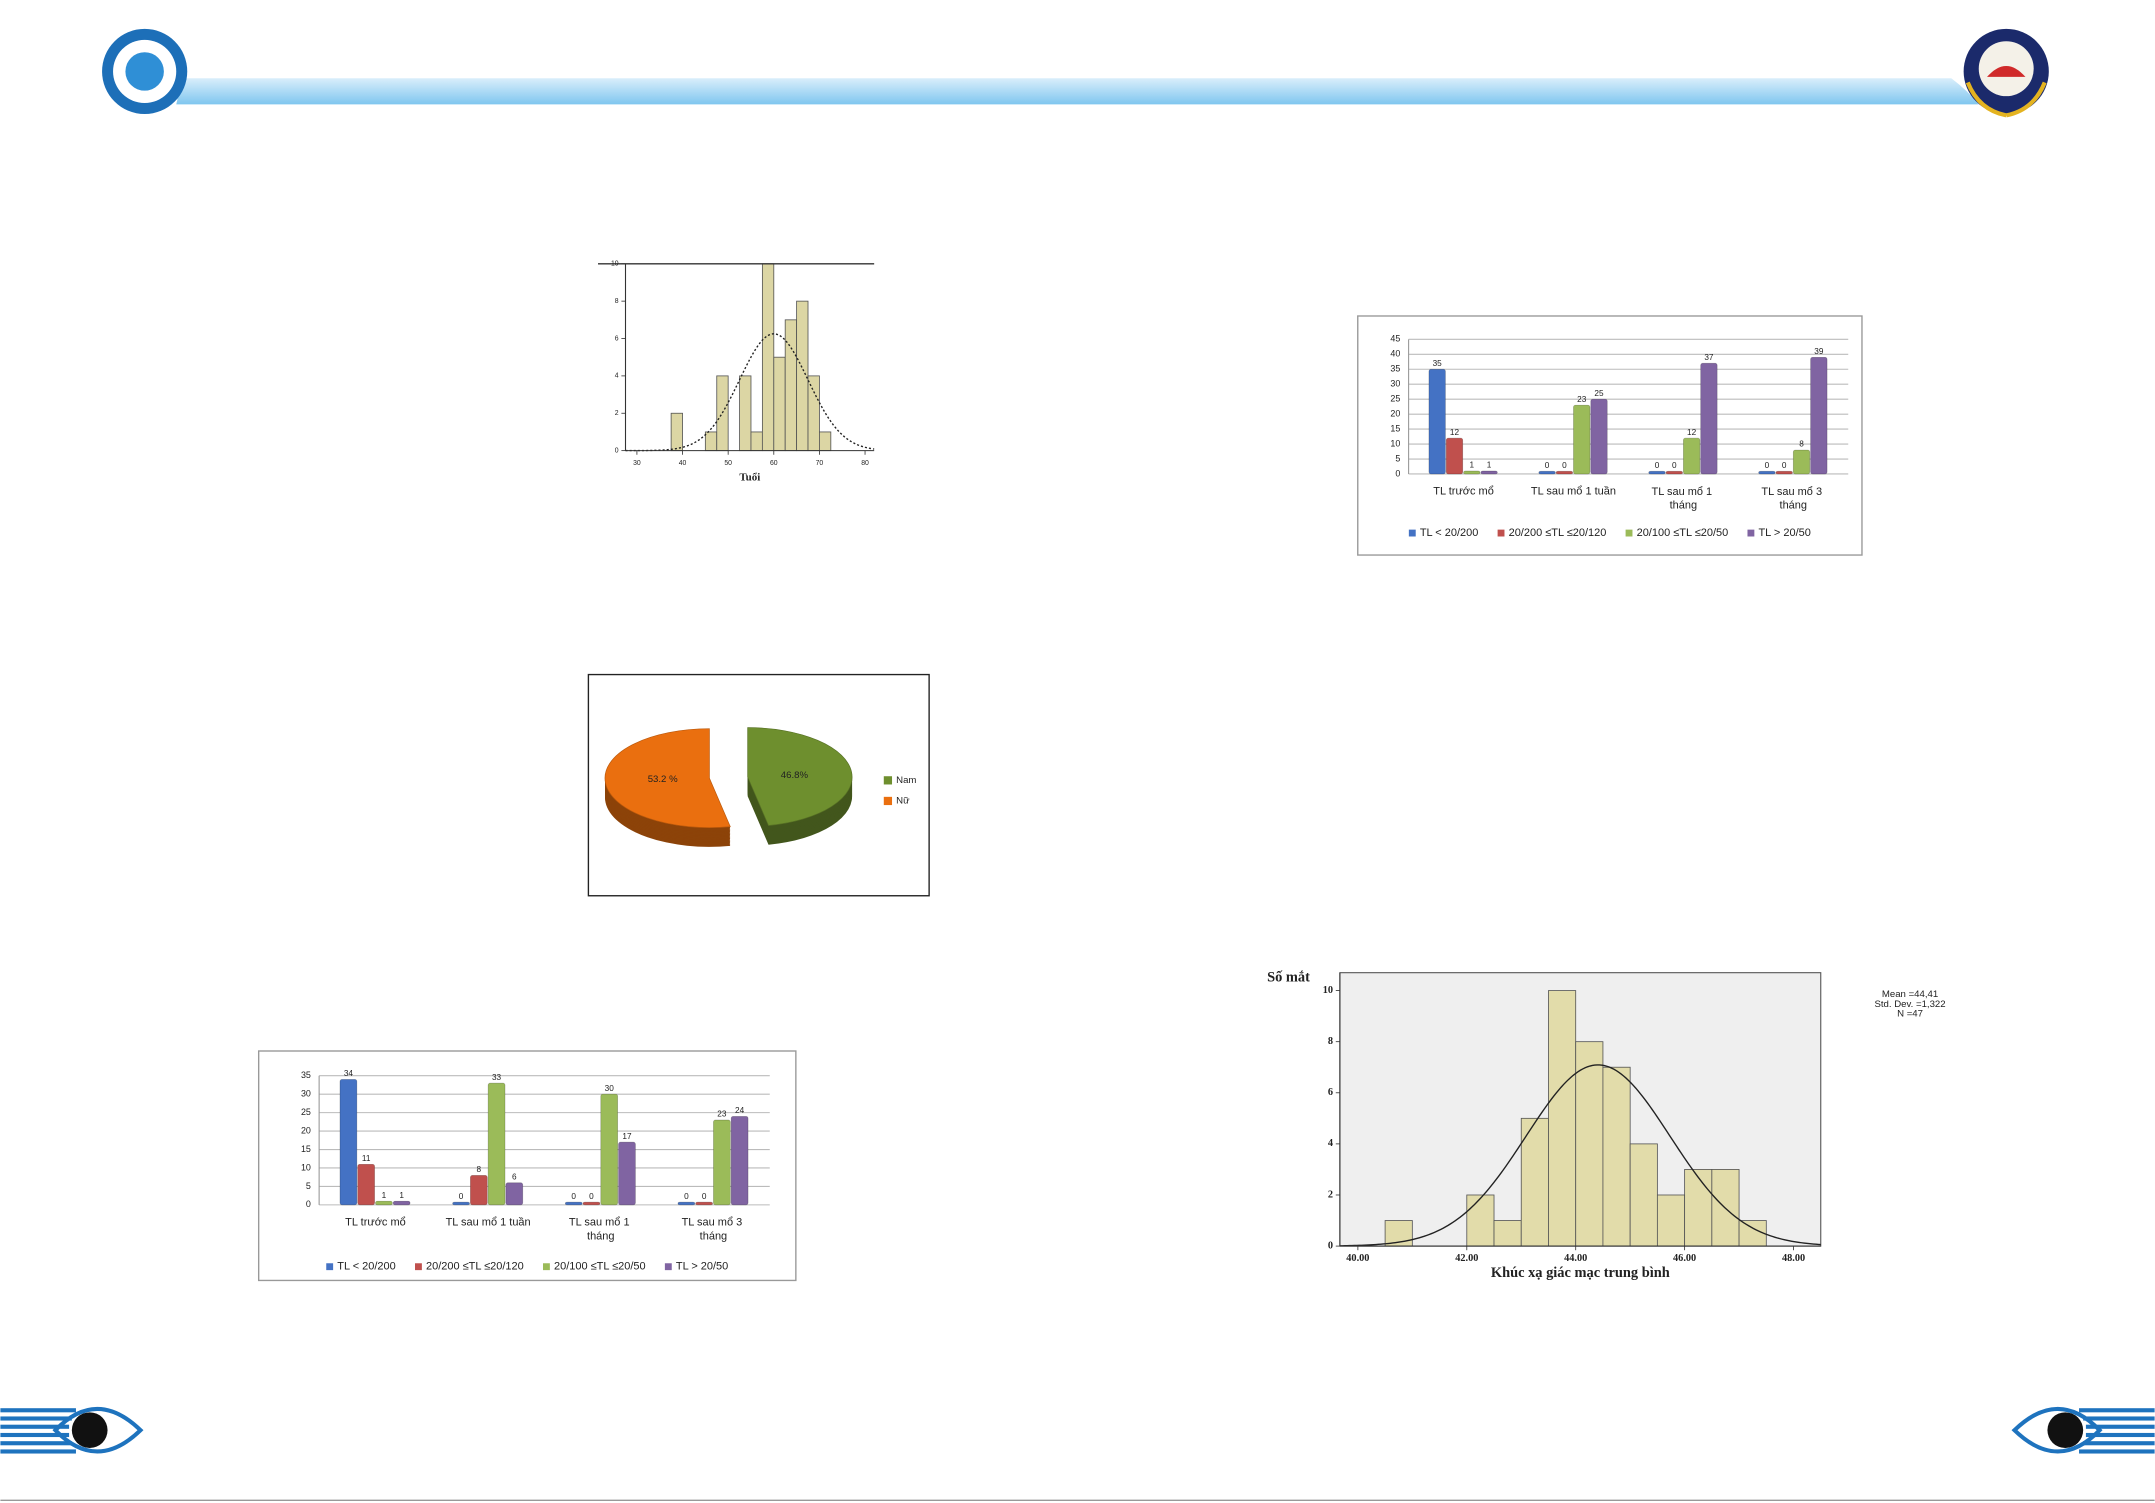  I want to click on footer-right-pupil, so click(2065, 1430).